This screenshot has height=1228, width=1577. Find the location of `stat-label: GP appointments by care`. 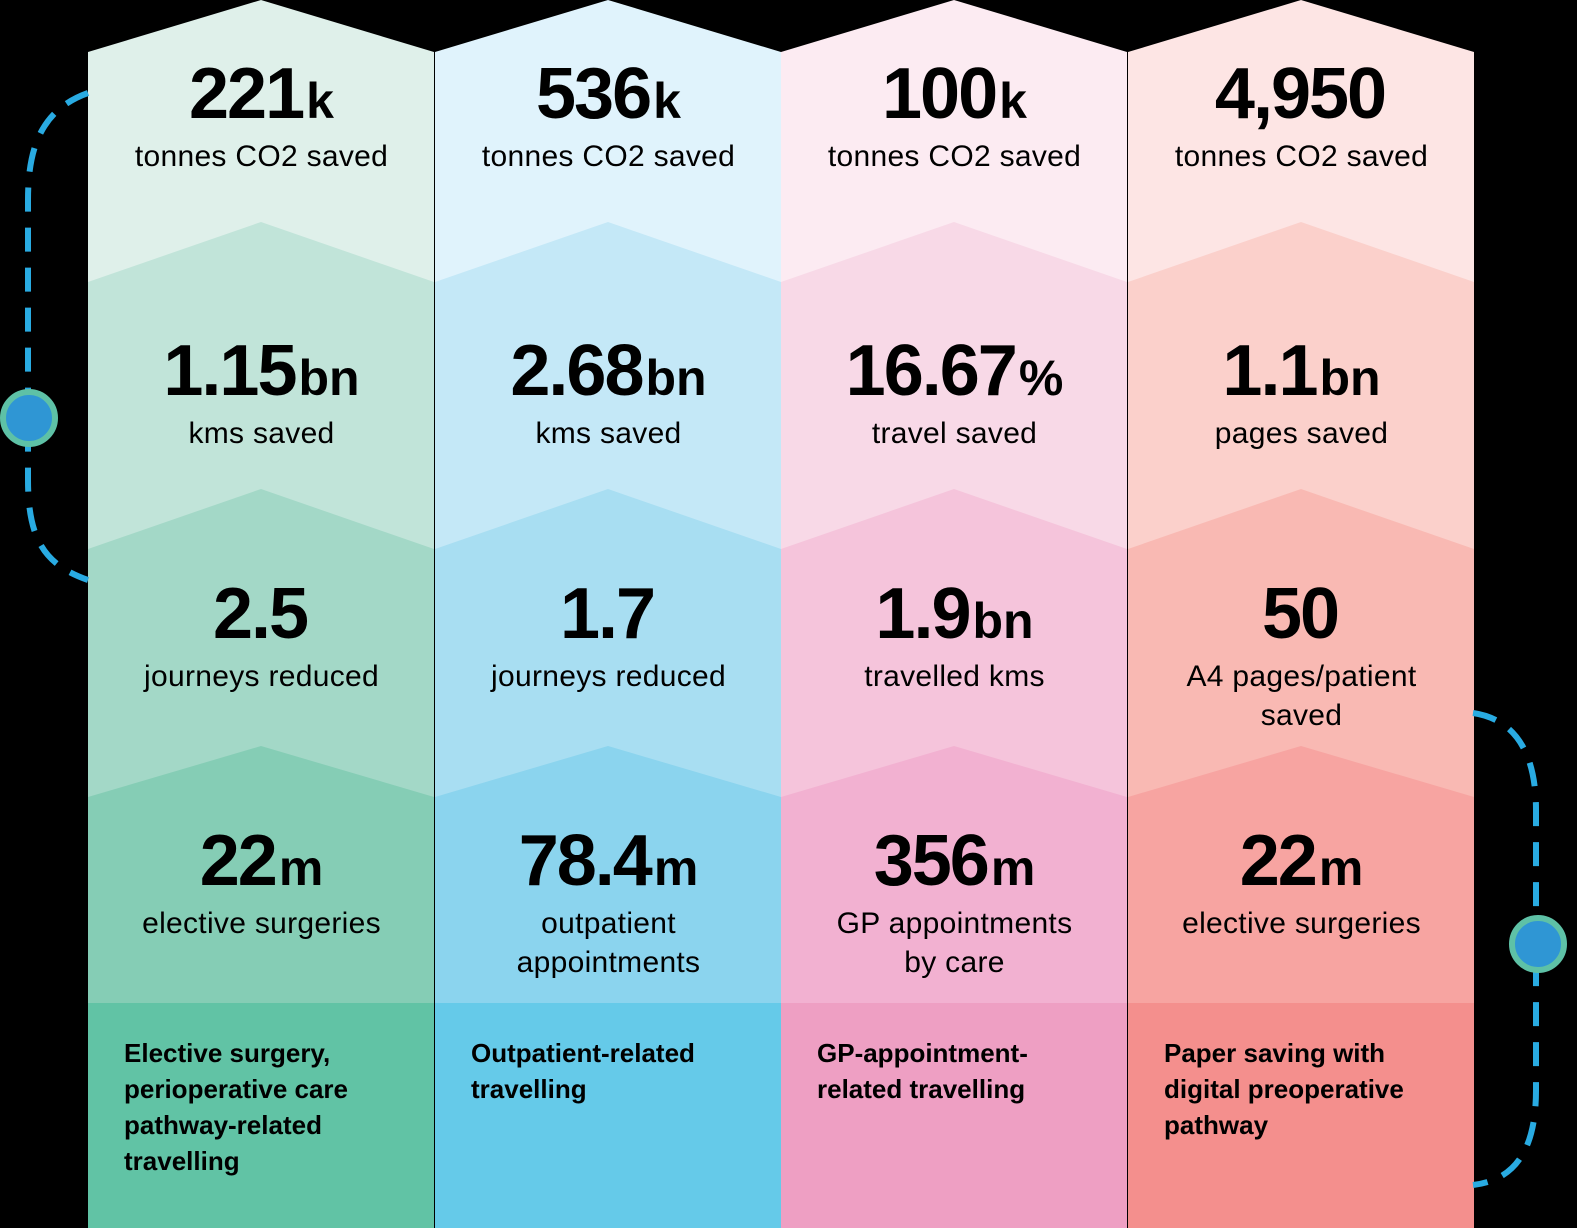

stat-label: GP appointments by care is located at coordinates (954, 943).